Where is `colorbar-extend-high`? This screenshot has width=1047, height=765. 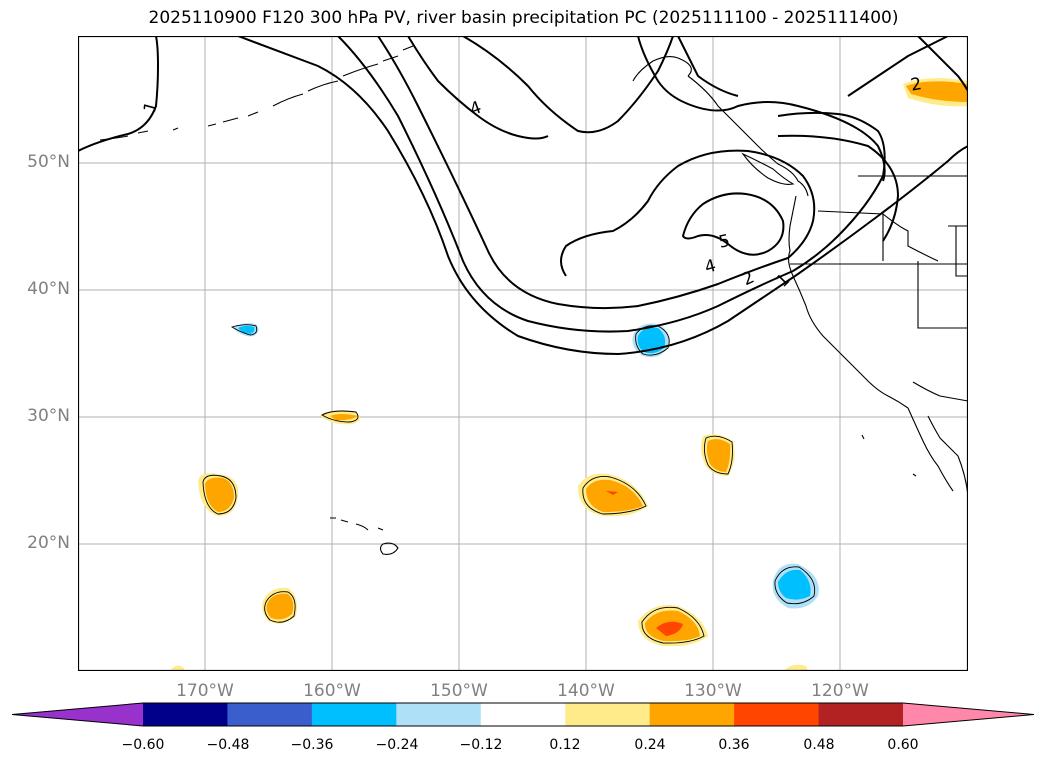
colorbar-extend-high is located at coordinates (968, 714).